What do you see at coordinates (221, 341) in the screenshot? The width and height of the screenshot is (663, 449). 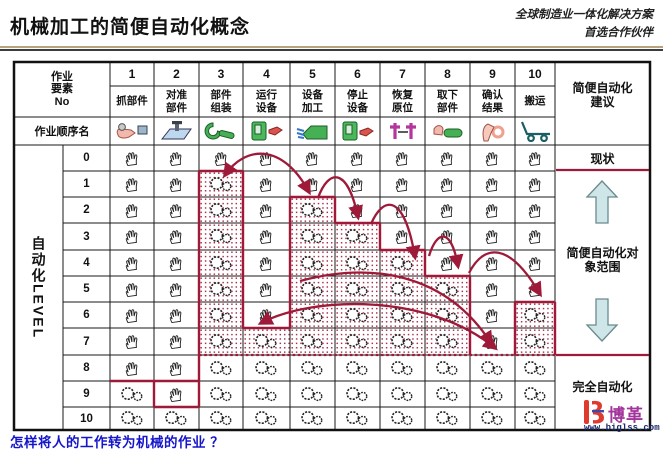 I see `cell-r7-c3` at bounding box center [221, 341].